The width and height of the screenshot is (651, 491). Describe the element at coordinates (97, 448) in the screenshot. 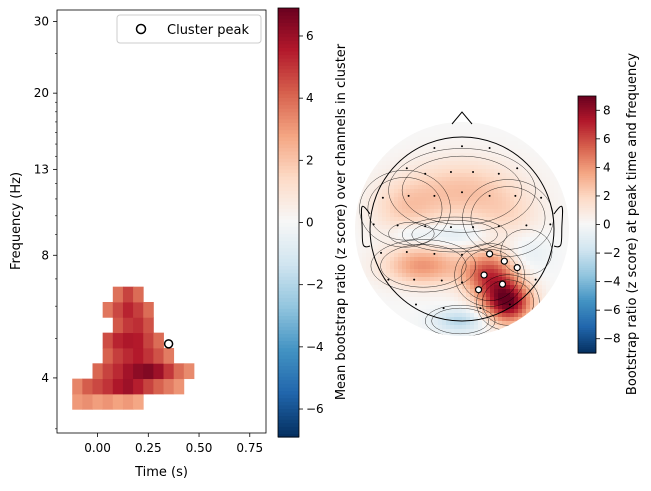

I see `x-tick-label: 0.00` at that location.